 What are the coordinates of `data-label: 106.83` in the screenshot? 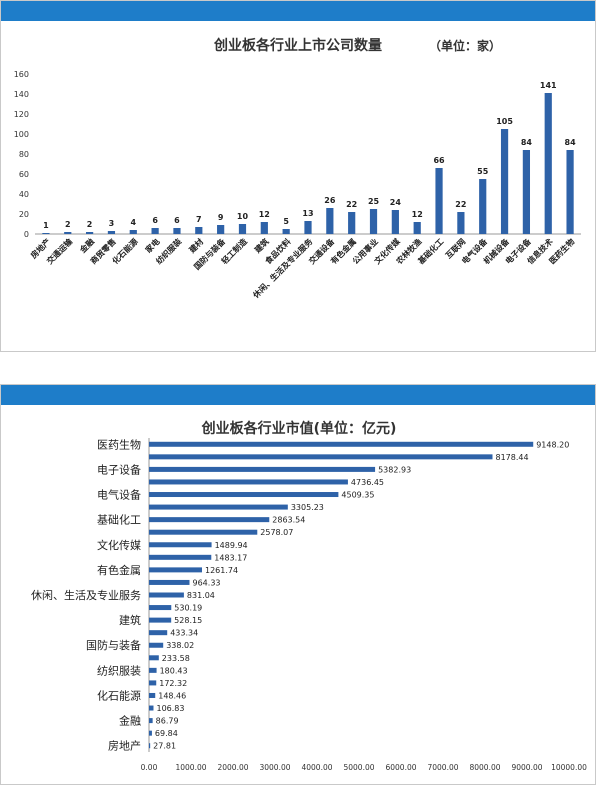 It's located at (170, 708).